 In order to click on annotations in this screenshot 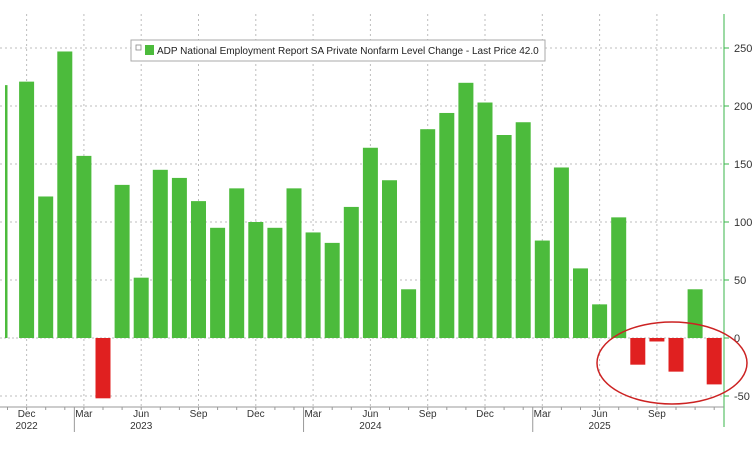, I will do `click(672, 363)`.